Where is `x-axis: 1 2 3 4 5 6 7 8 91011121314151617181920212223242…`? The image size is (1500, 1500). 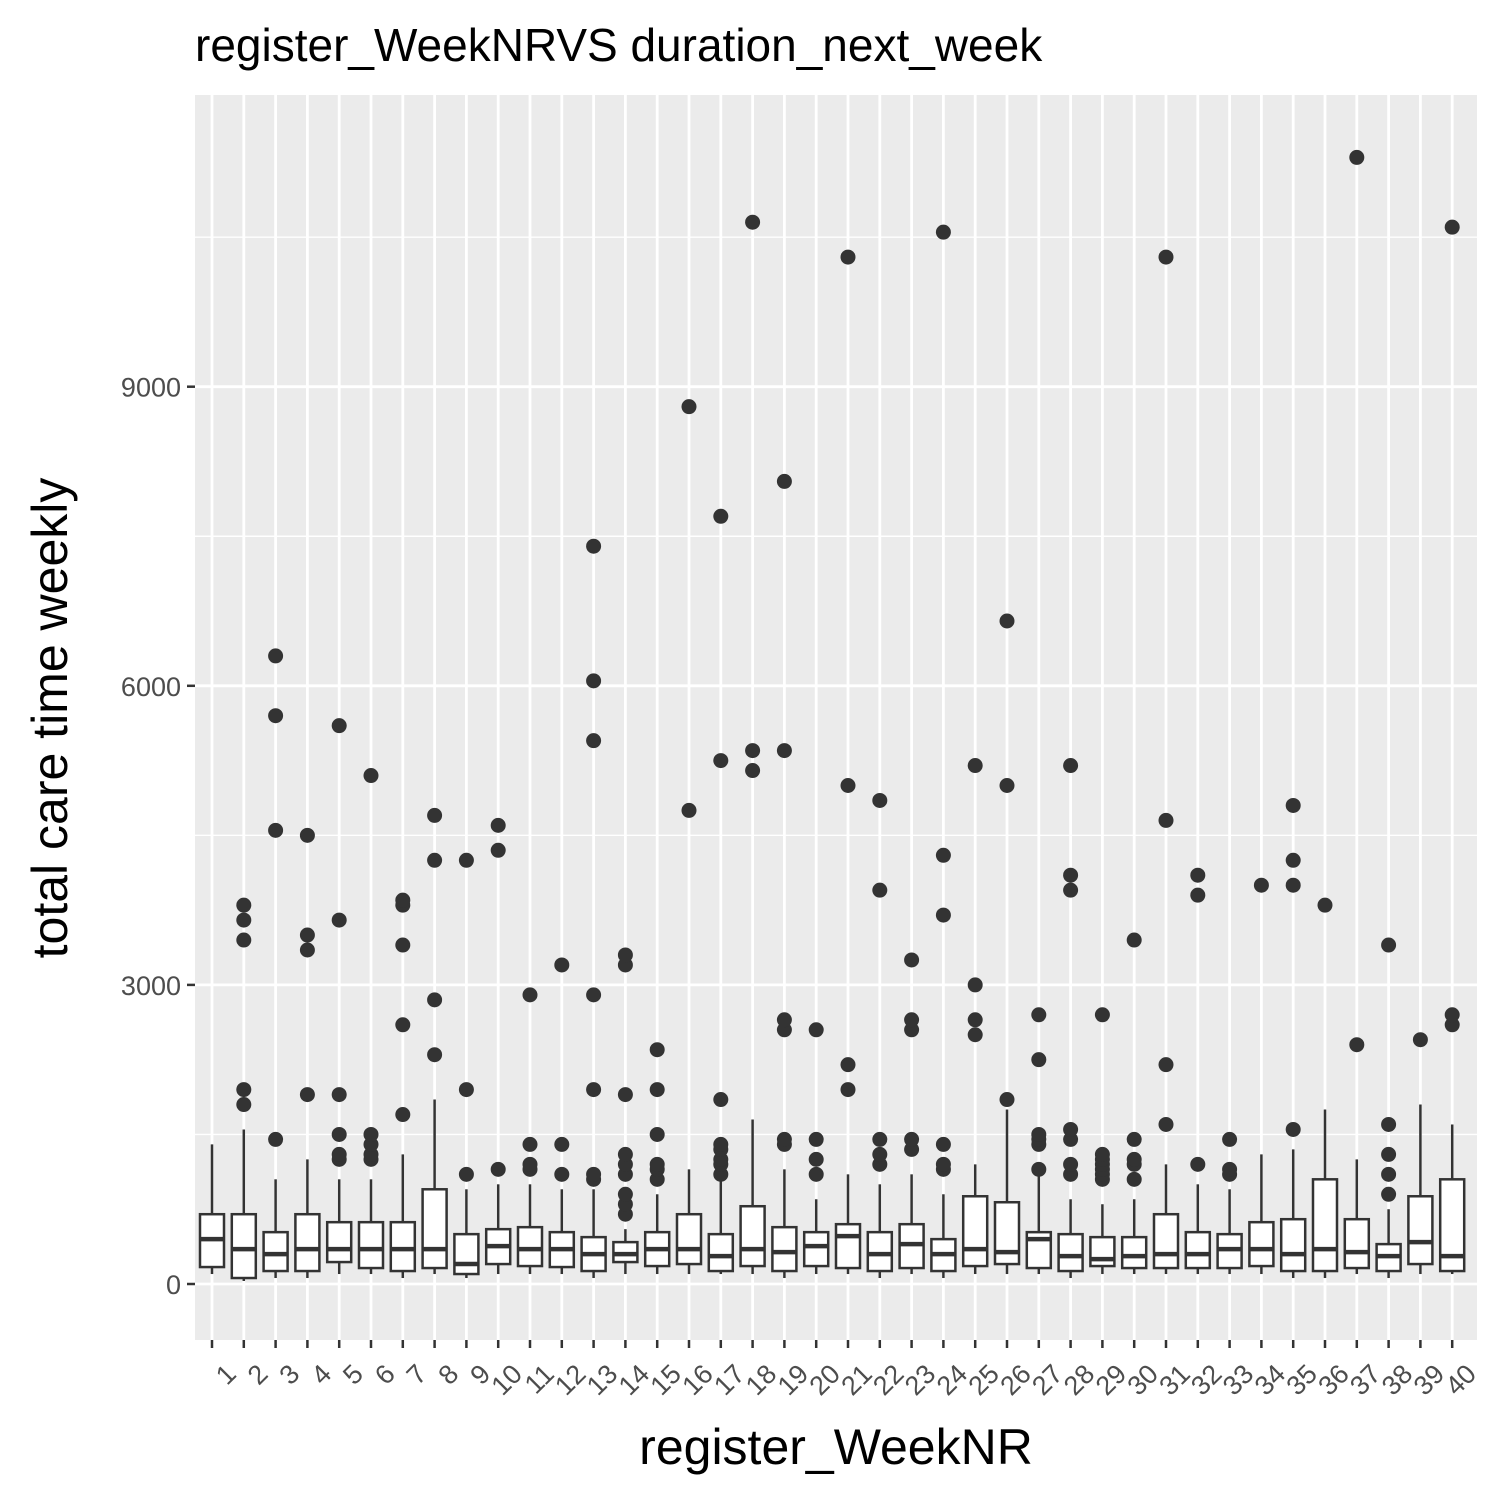 x-axis: 1 2 3 4 5 6 7 8 91011121314151617181920212223242… is located at coordinates (846, 1370).